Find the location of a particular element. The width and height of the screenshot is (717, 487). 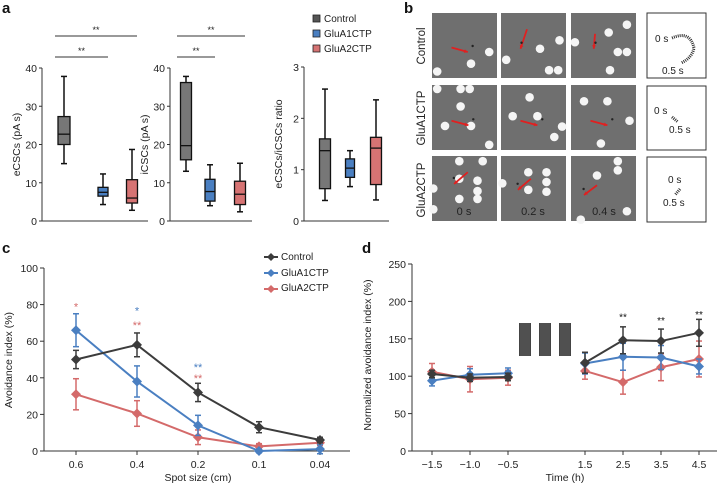

panel-label-d: d is located at coordinates (366, 248).